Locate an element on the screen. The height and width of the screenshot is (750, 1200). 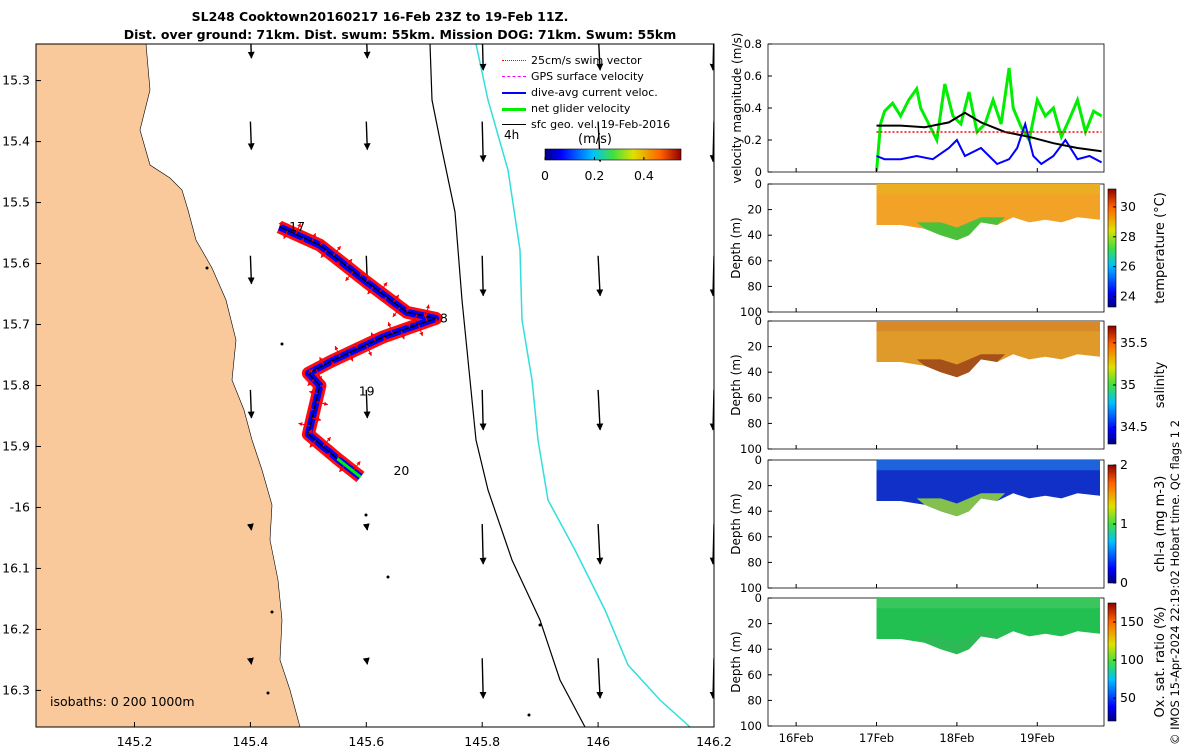
section-panel-salinity: 0 20 40 60 80 100 Depth (m) 34.5 35 35.5 salinity is located at coordinates (948, 385).